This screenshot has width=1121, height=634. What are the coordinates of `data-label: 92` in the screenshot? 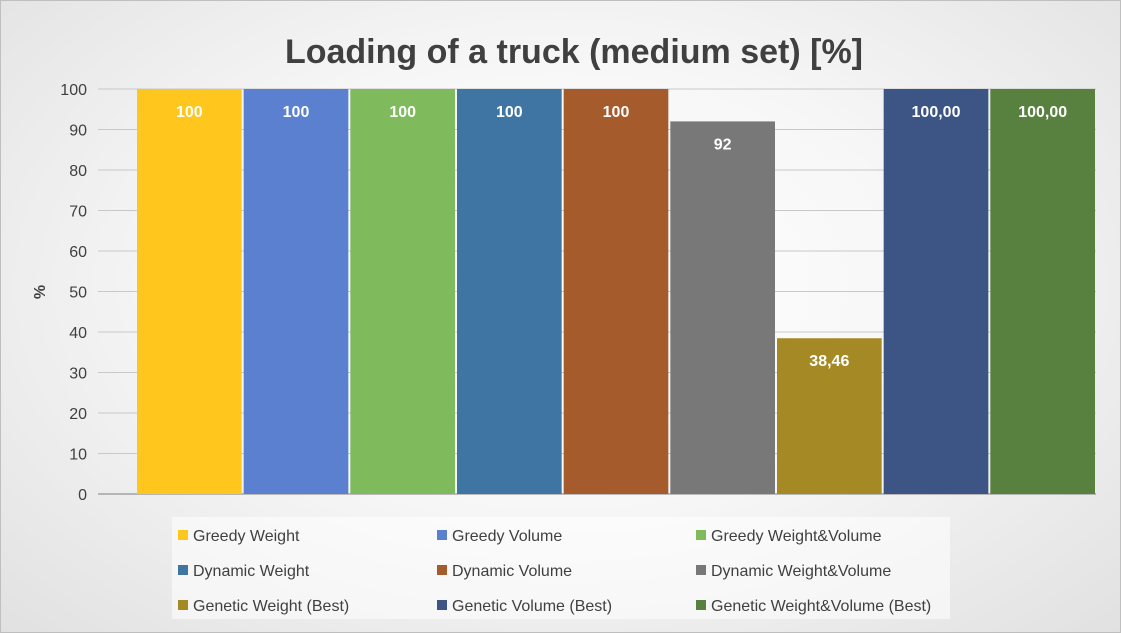 It's located at (723, 144).